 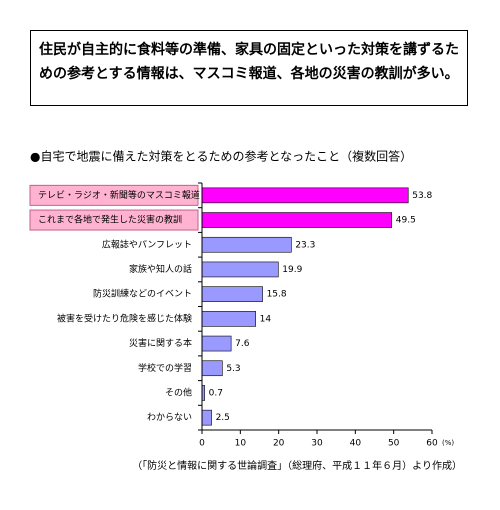 I want to click on y-tick-label: わからない, so click(x=169, y=417).